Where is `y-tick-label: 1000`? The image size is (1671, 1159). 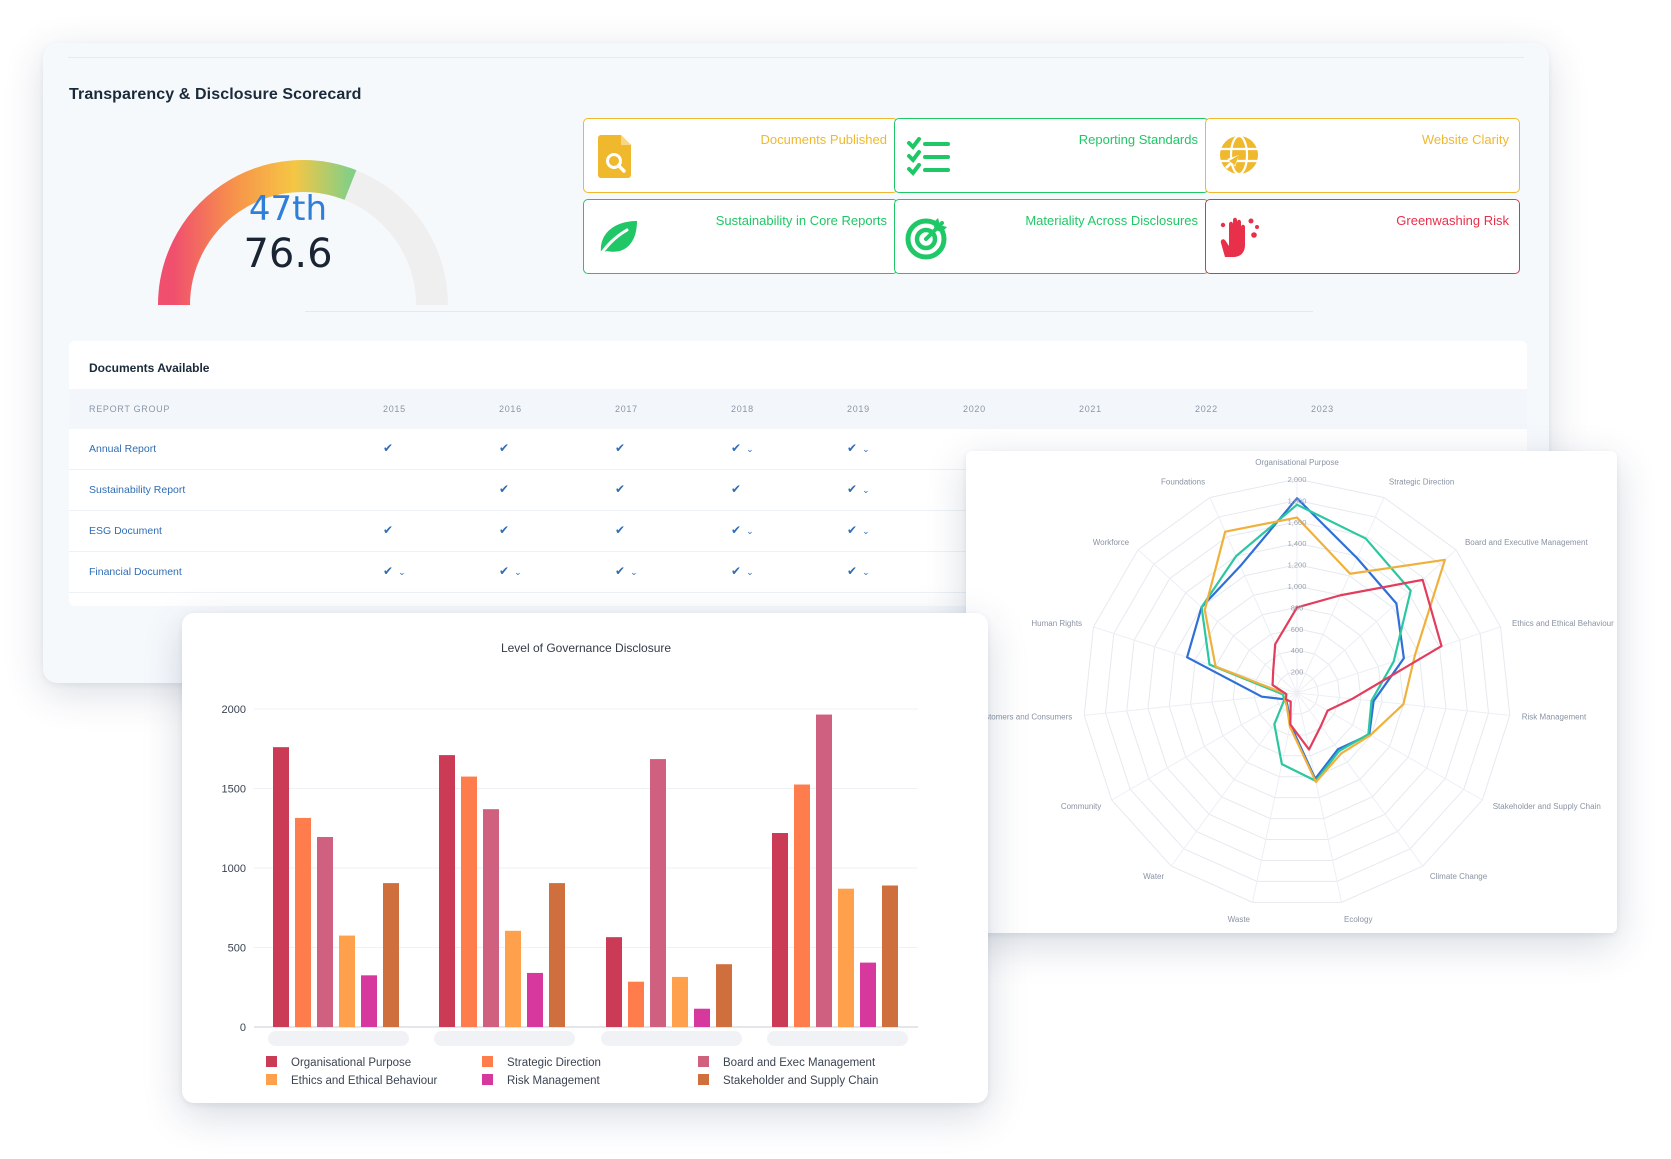
y-tick-label: 1000 is located at coordinates (234, 869).